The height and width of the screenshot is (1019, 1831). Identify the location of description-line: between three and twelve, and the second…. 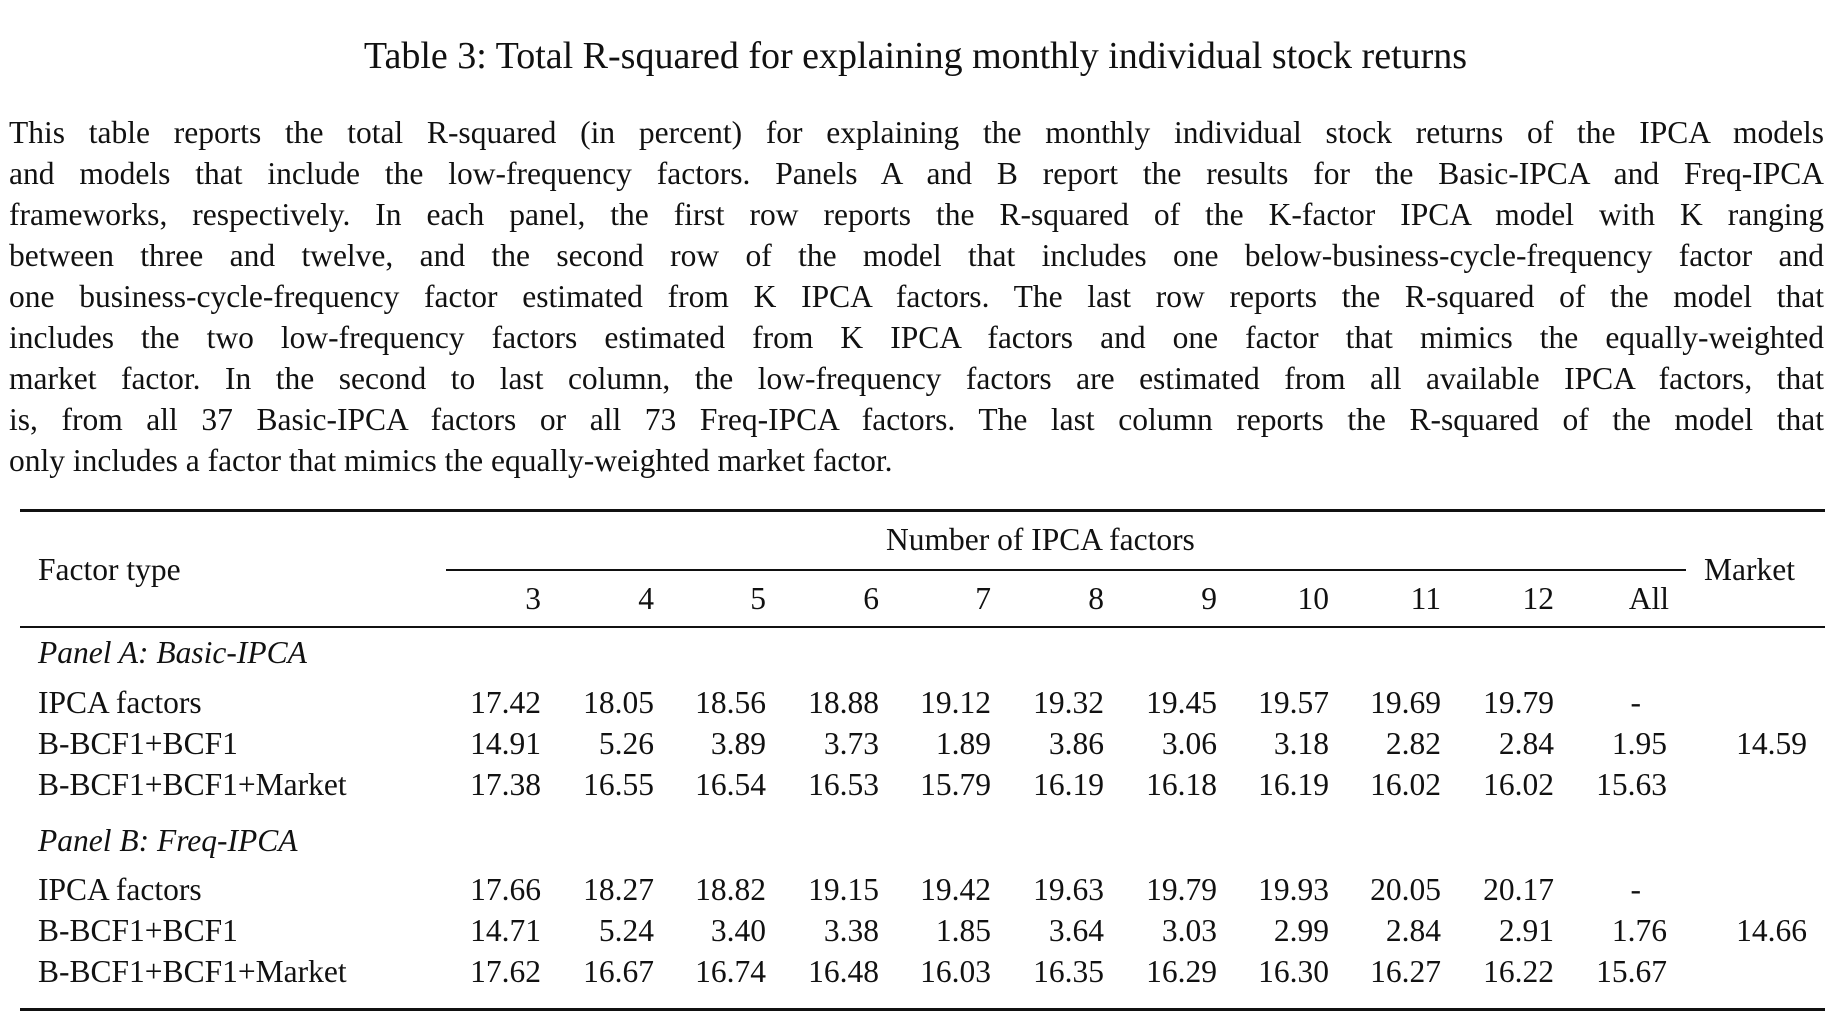
(916, 255).